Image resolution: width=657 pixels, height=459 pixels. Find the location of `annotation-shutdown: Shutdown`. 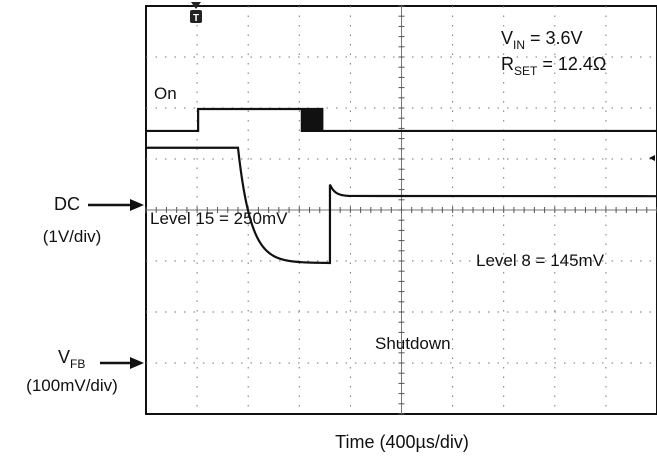

annotation-shutdown: Shutdown is located at coordinates (413, 343).